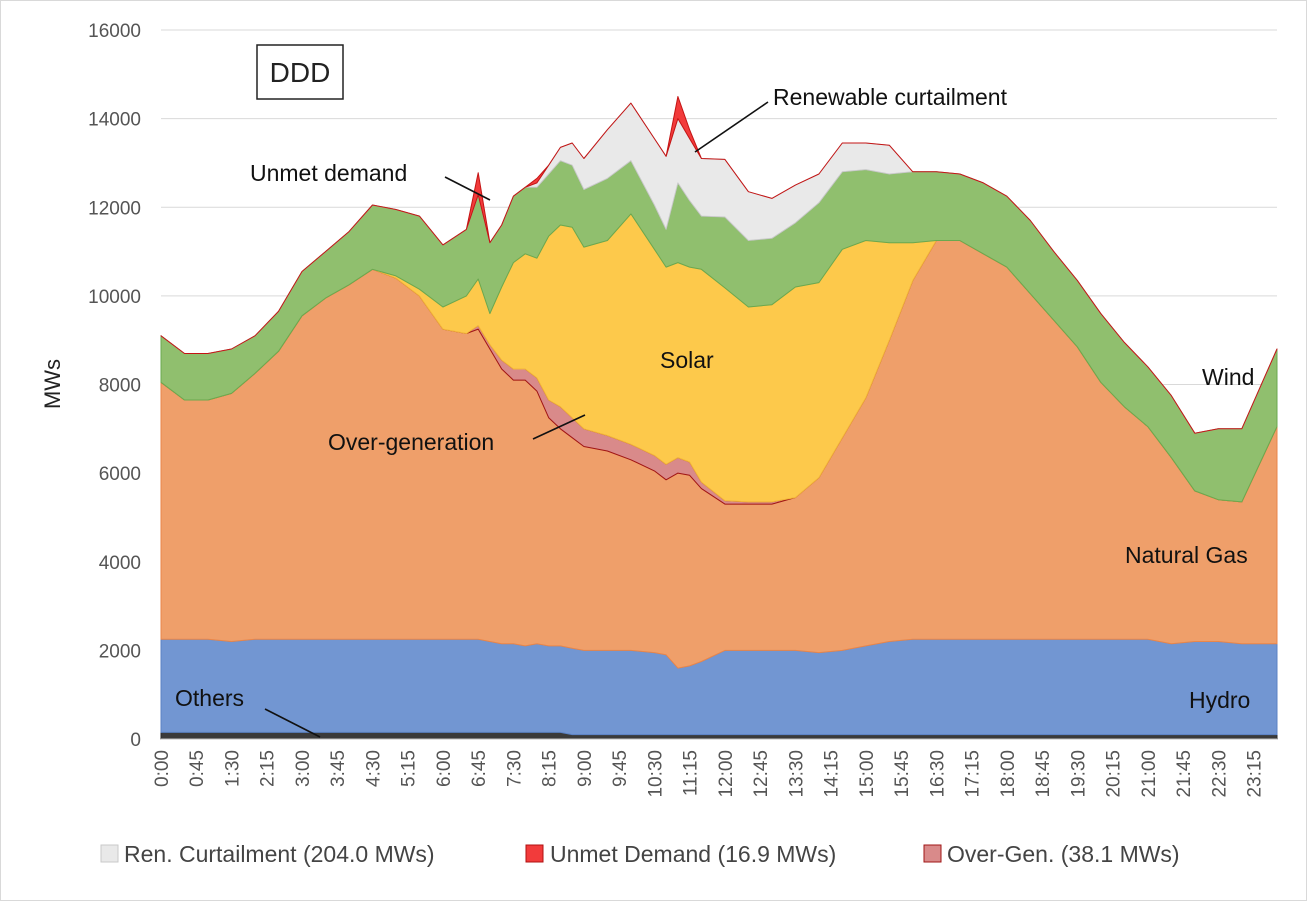 This screenshot has height=902, width=1308. Describe the element at coordinates (937, 774) in the screenshot. I see `x-tick-label: 16:30` at that location.